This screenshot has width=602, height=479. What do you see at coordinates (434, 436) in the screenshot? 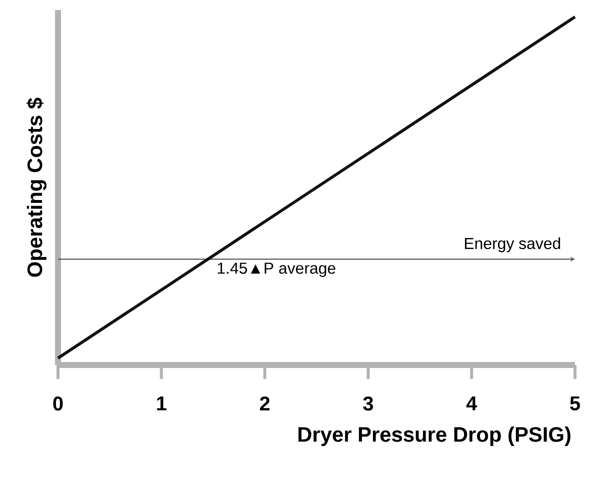
I see `x-axis-title: Dryer Pressure Drop (PSIG)` at bounding box center [434, 436].